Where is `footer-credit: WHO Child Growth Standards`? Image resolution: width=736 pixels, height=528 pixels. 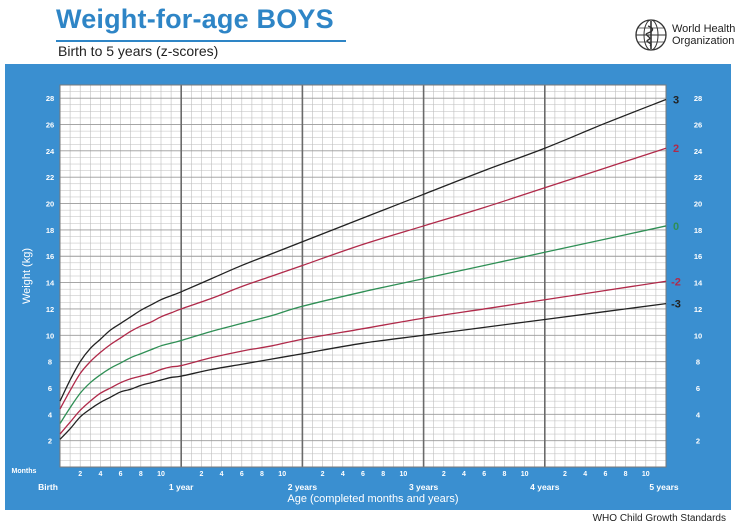
footer-credit: WHO Child Growth Standards is located at coordinates (659, 518).